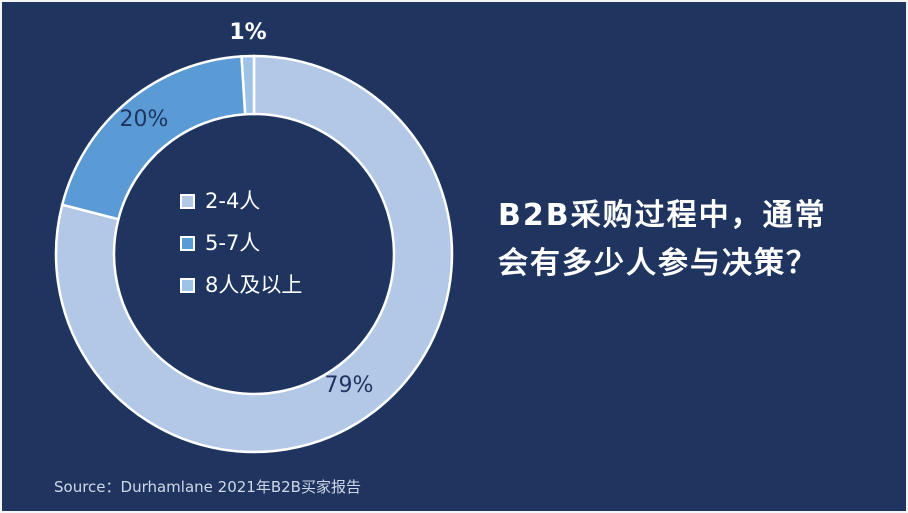  What do you see at coordinates (187, 285) in the screenshot?
I see `legend-swatch-8-plus` at bounding box center [187, 285].